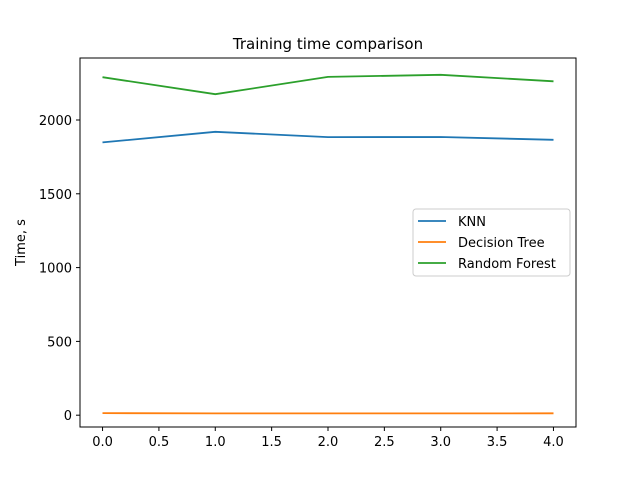  I want to click on y-tick-label: 0, so click(68, 416).